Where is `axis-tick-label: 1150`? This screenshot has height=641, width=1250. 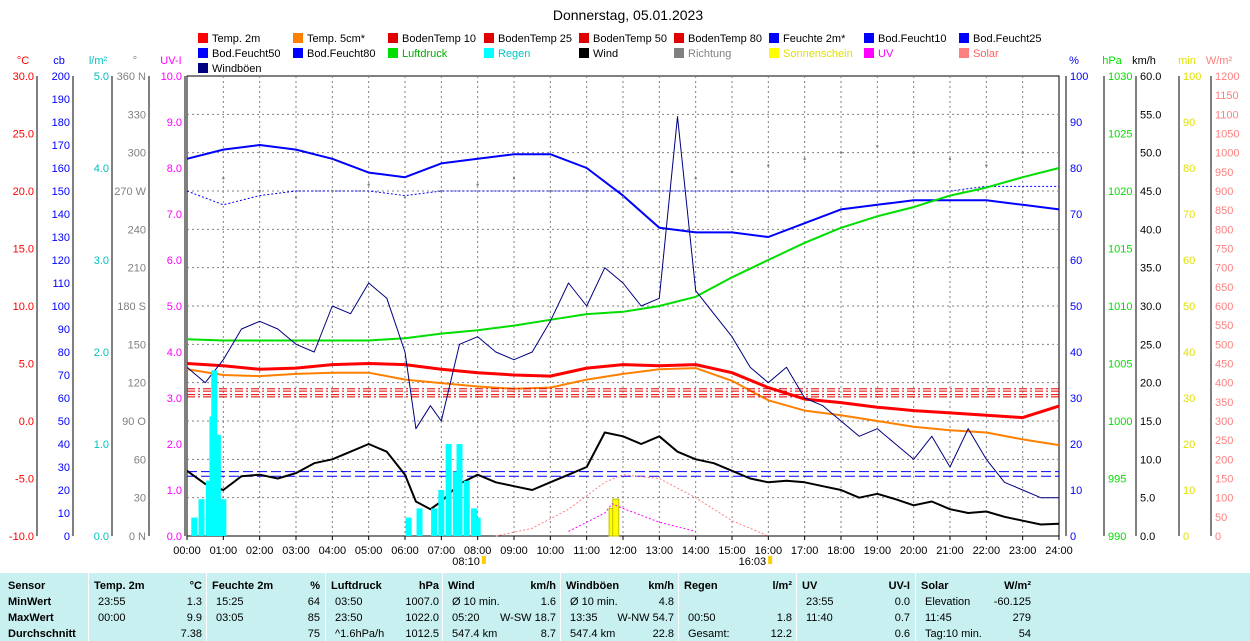 axis-tick-label: 1150 is located at coordinates (1227, 96).